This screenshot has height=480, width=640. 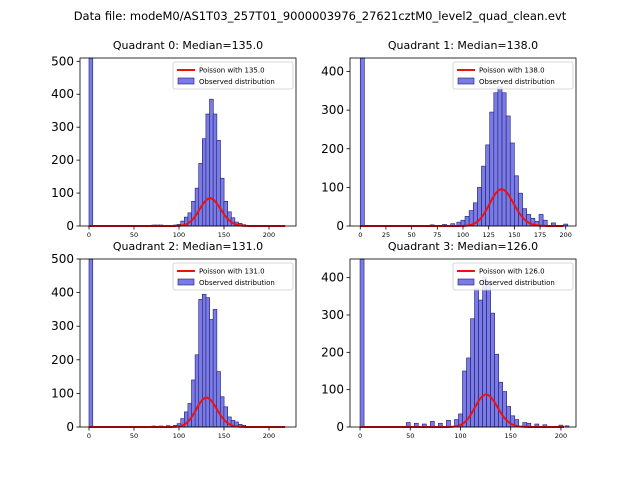 I want to click on chart-title: Quadrant 3: Median=126.0, so click(x=463, y=246).